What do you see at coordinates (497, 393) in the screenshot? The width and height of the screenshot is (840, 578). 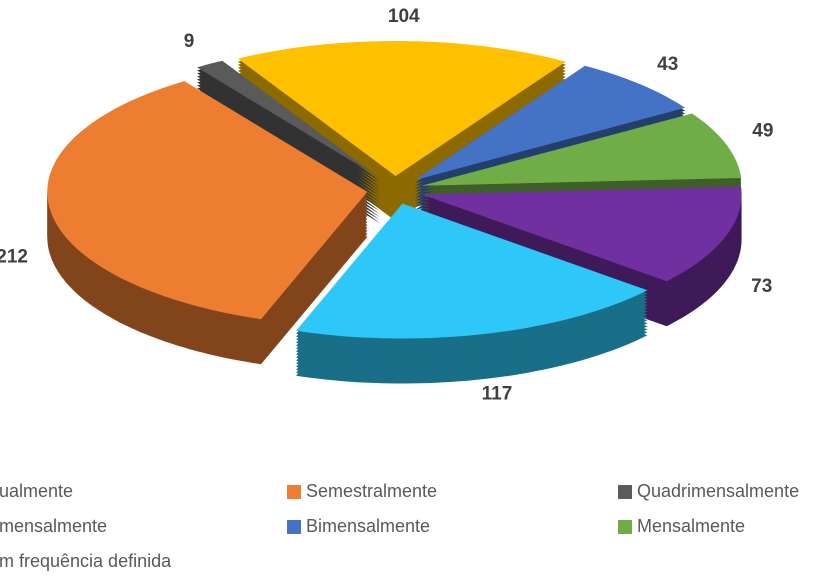 I see `data-label: 117` at bounding box center [497, 393].